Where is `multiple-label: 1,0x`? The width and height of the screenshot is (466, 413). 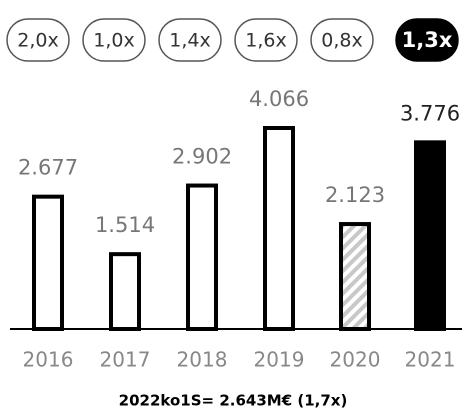 multiple-label: 1,0x is located at coordinates (113, 41).